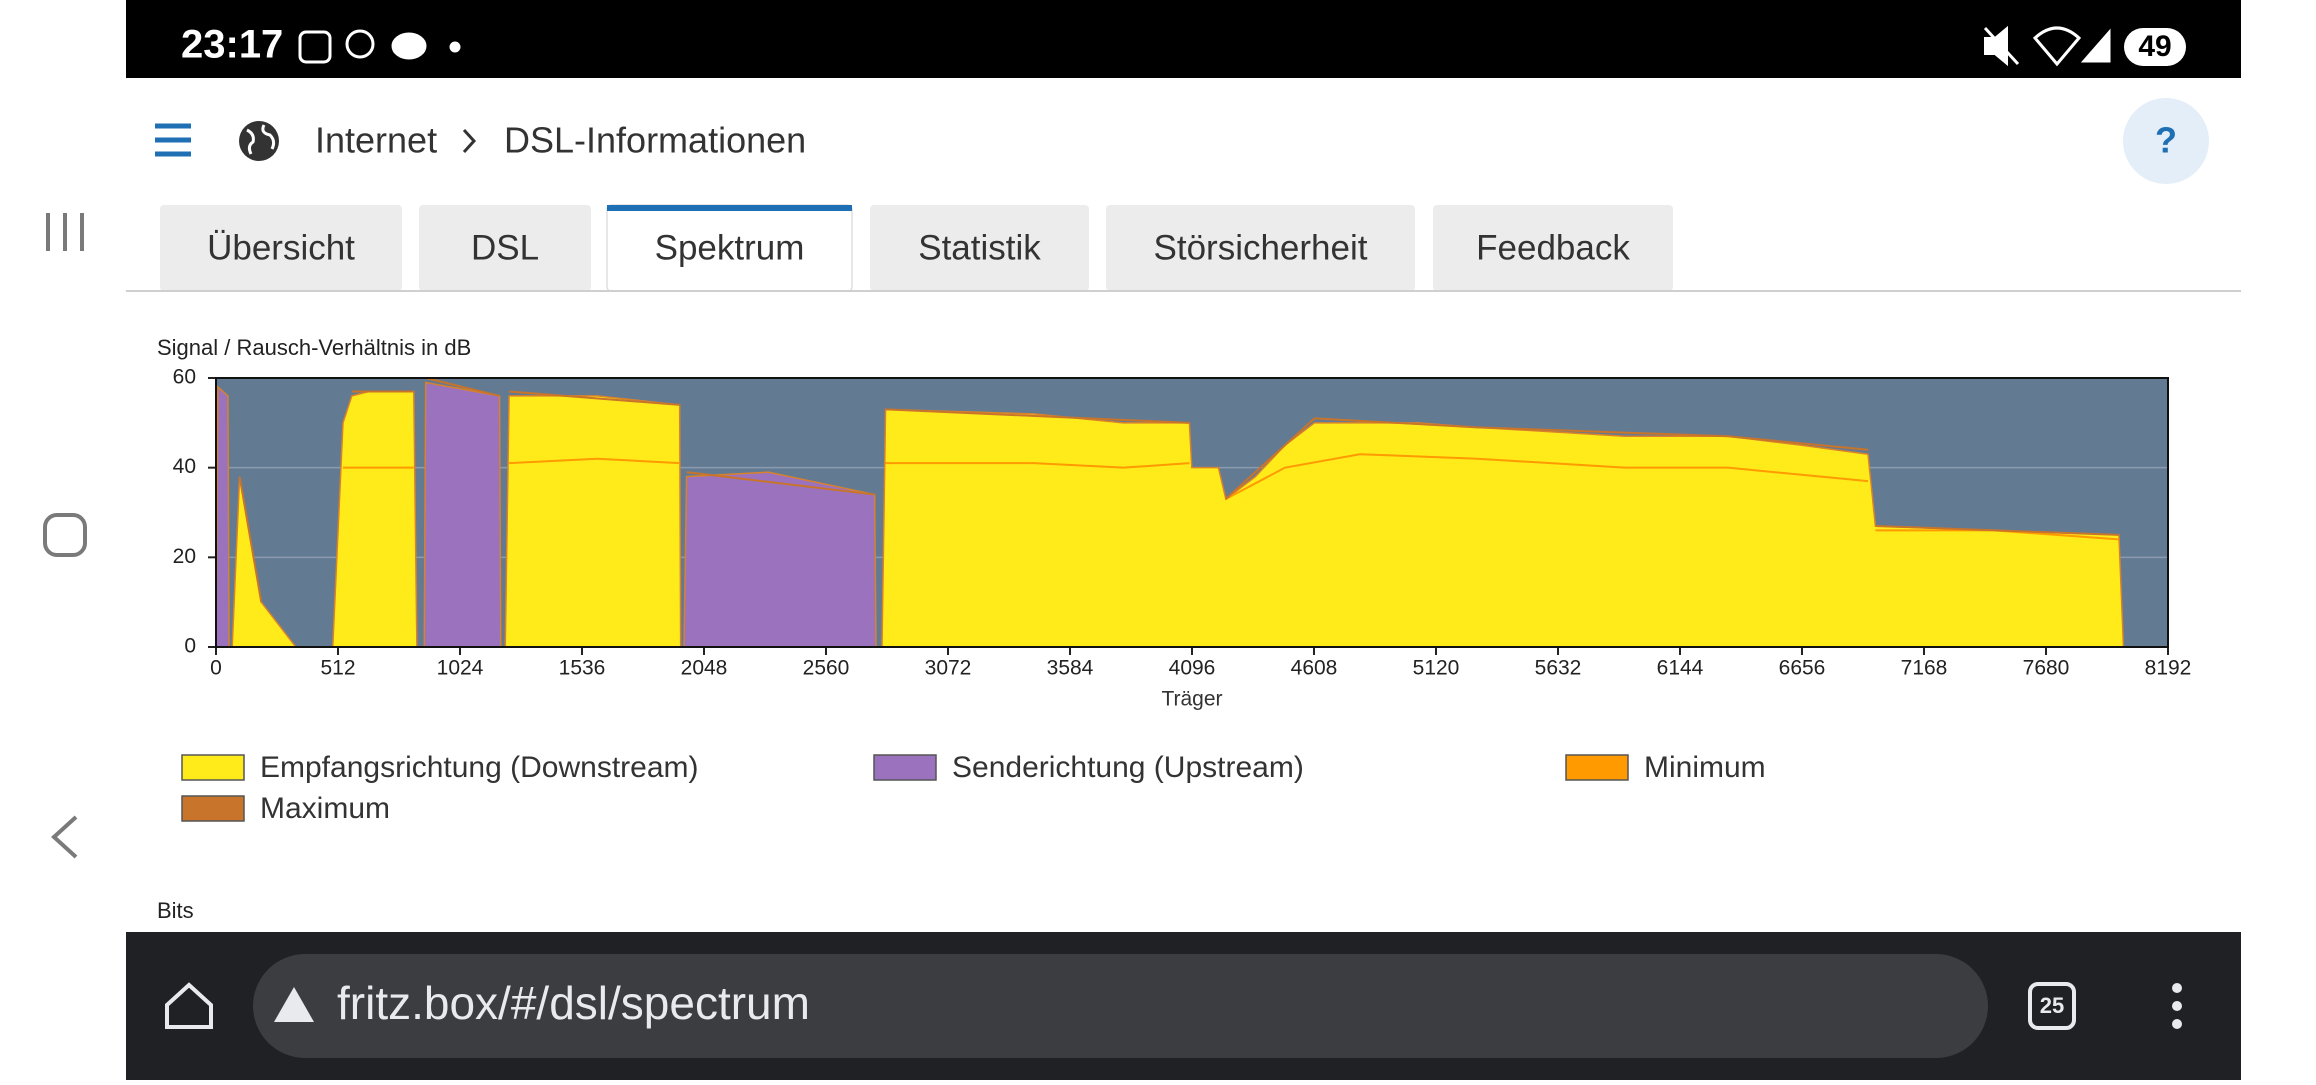 This screenshot has height=1085, width=2316. I want to click on x-tick-label: 8192, so click(2168, 668).